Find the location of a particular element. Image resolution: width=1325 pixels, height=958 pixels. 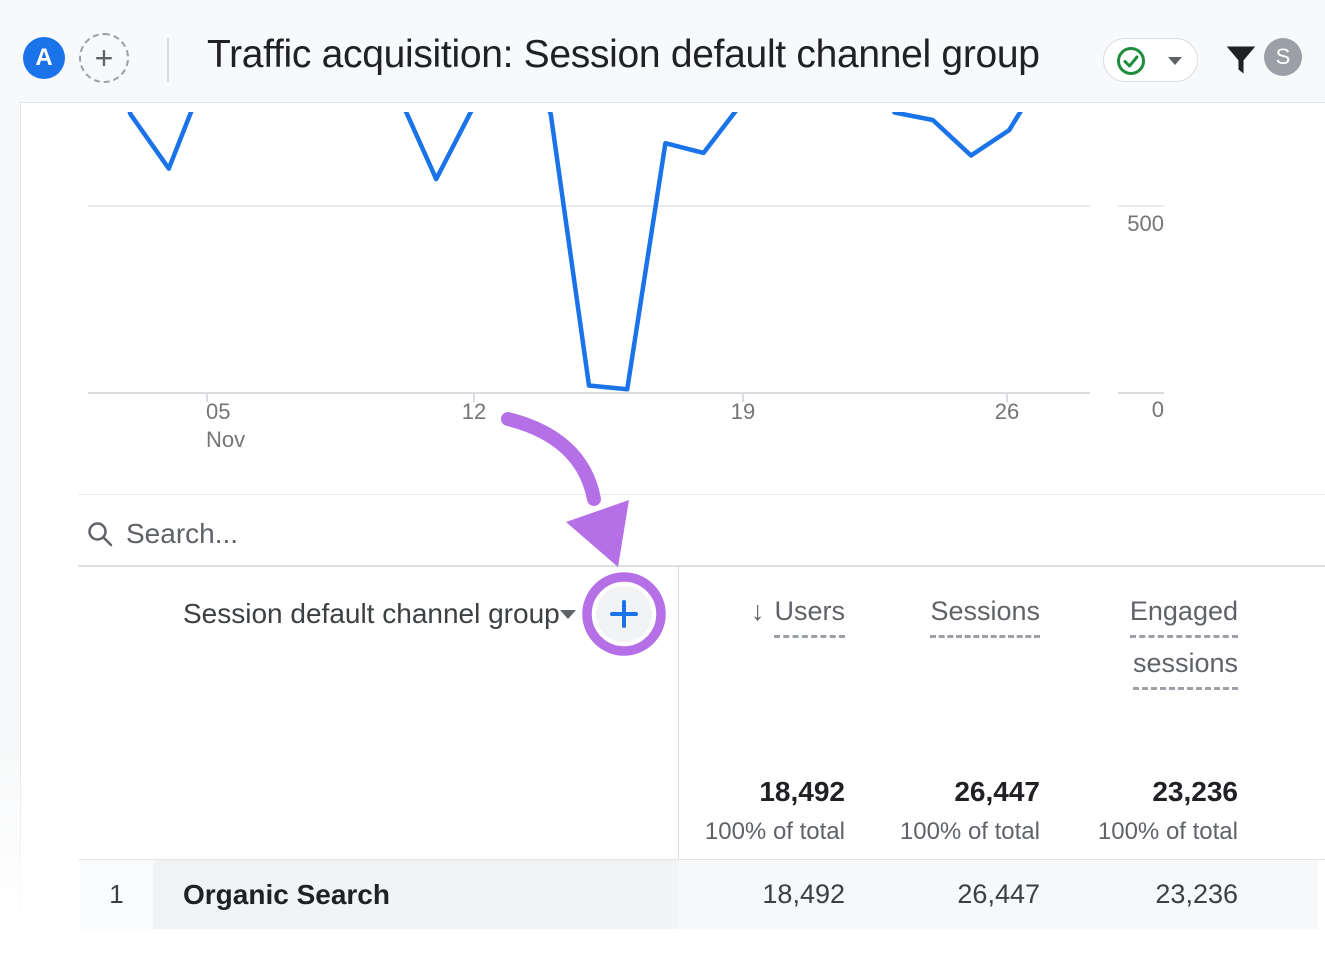

total-engaged-sessions-value: 23,236 is located at coordinates (1195, 791).